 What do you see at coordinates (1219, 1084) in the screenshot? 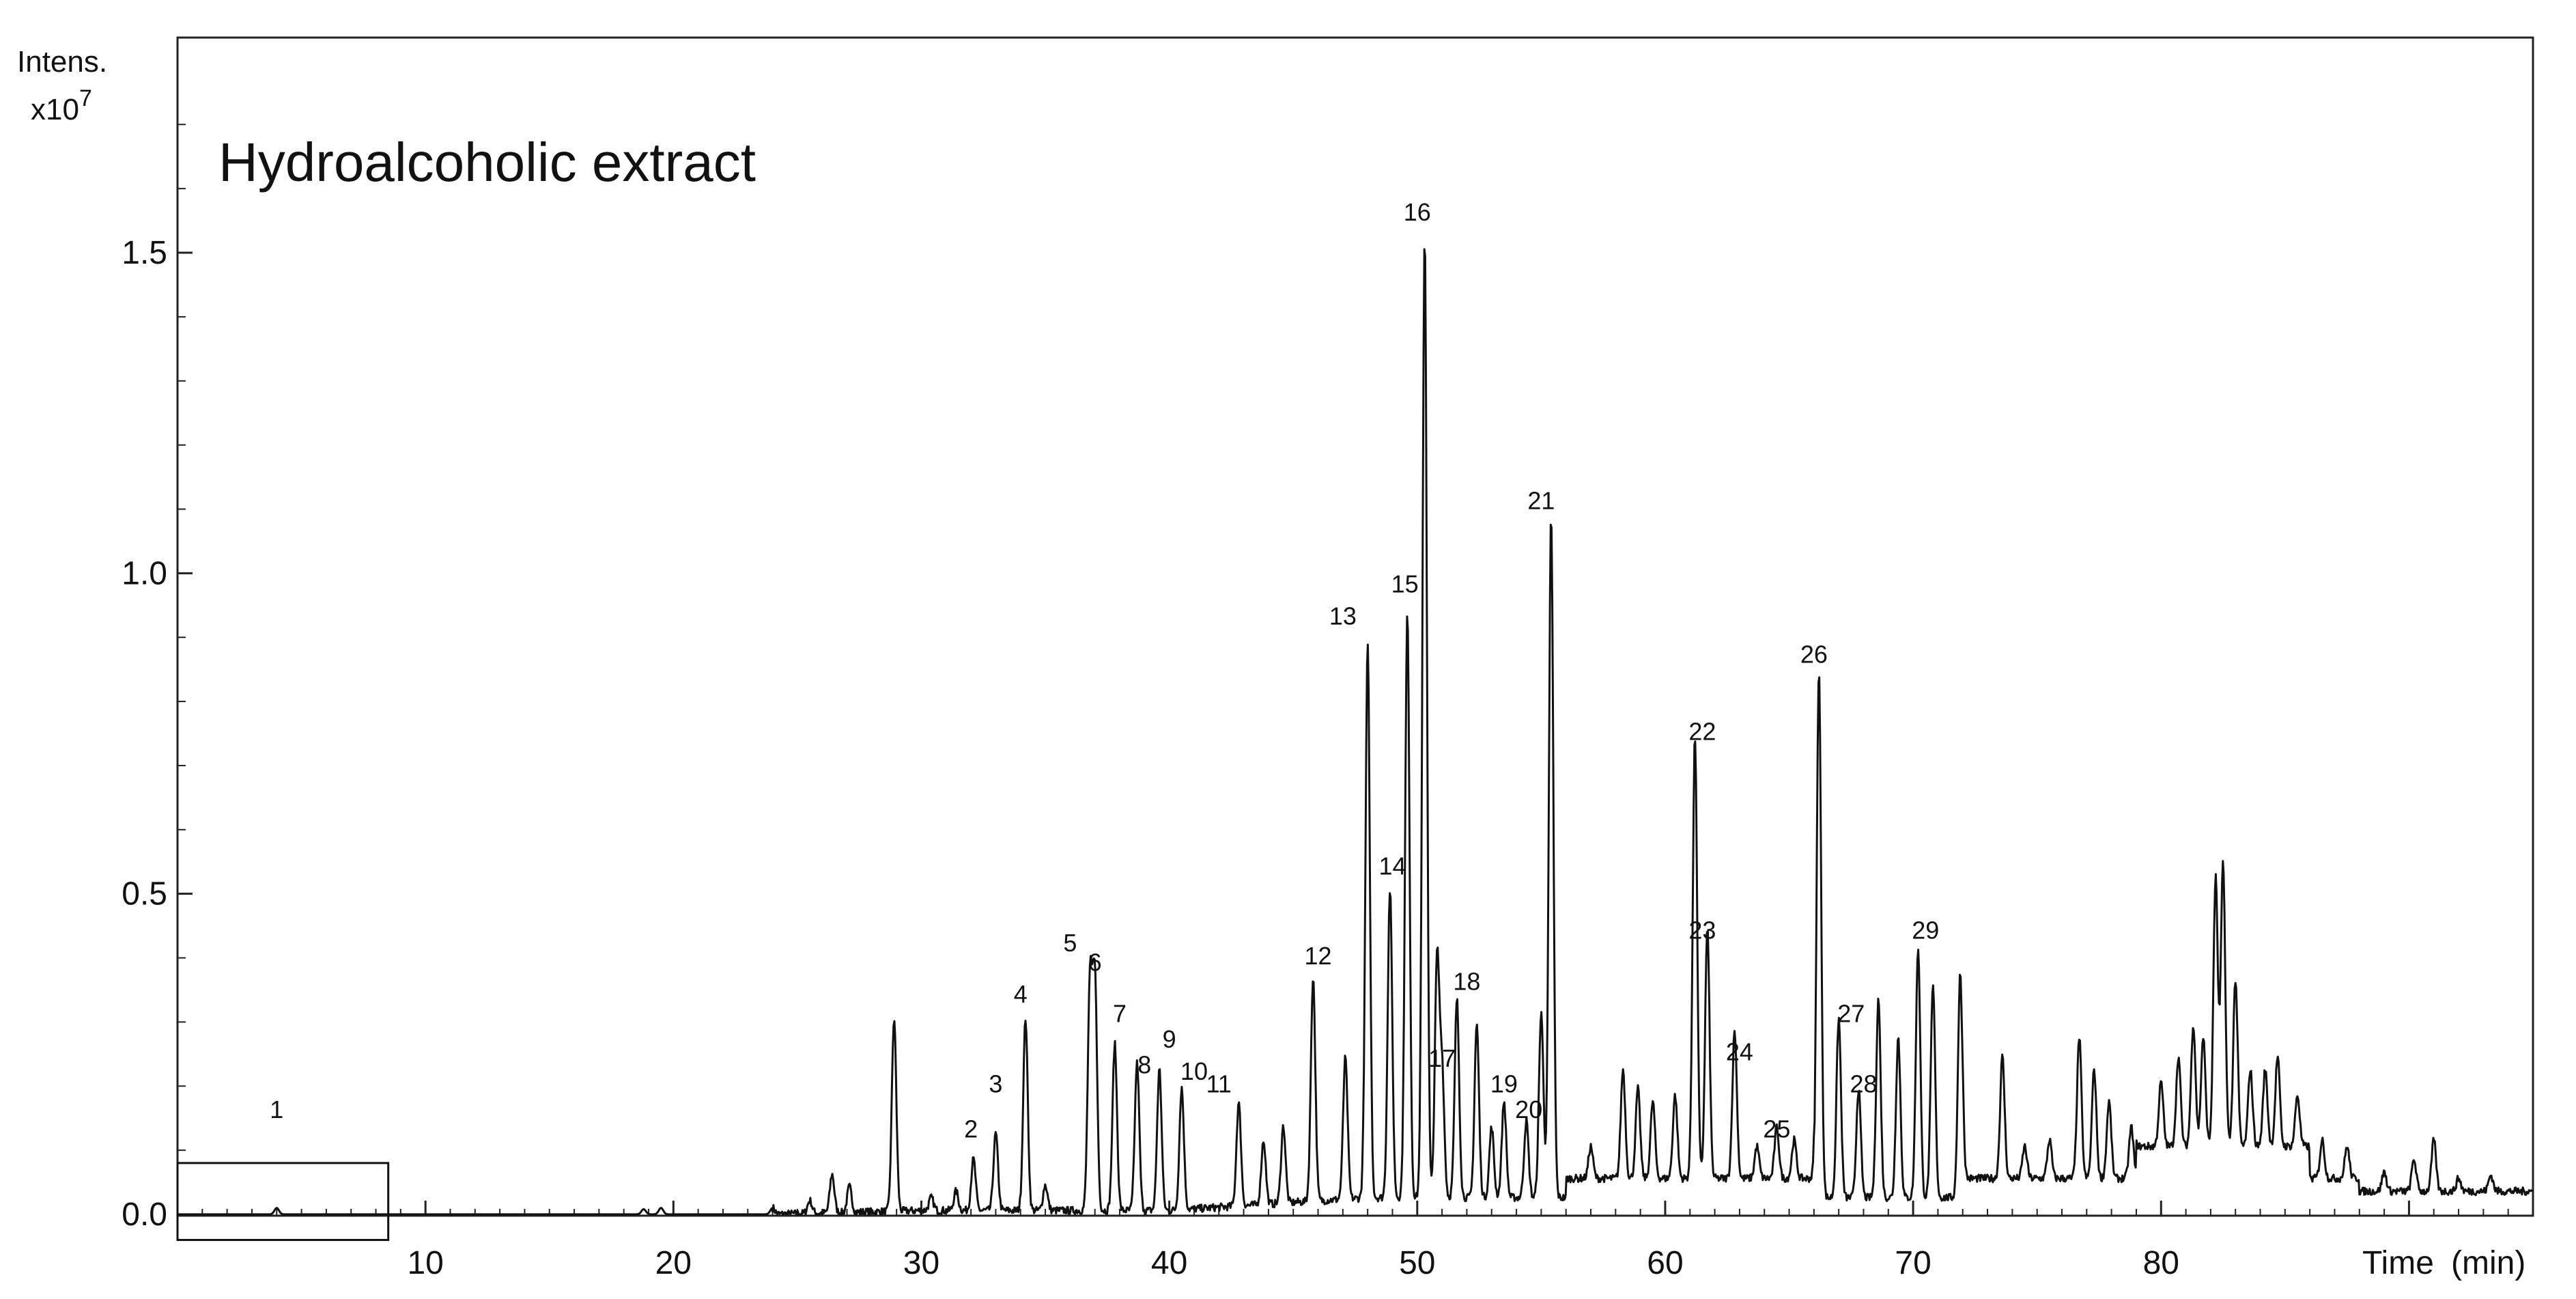
I see `peak-label-11: 11` at bounding box center [1219, 1084].